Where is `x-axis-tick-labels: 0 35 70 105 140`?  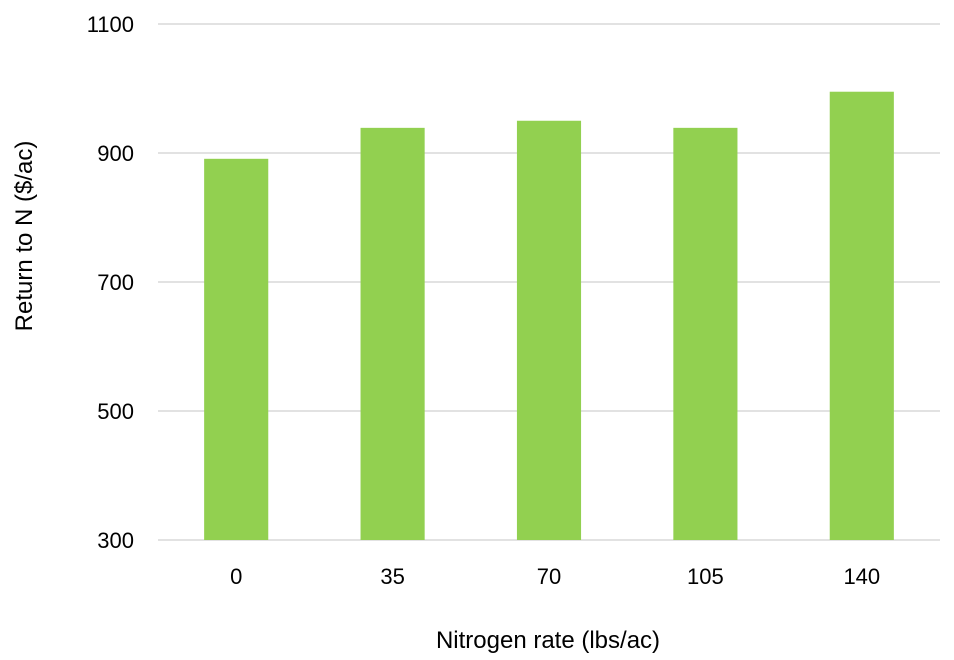 x-axis-tick-labels: 0 35 70 105 140 is located at coordinates (555, 576).